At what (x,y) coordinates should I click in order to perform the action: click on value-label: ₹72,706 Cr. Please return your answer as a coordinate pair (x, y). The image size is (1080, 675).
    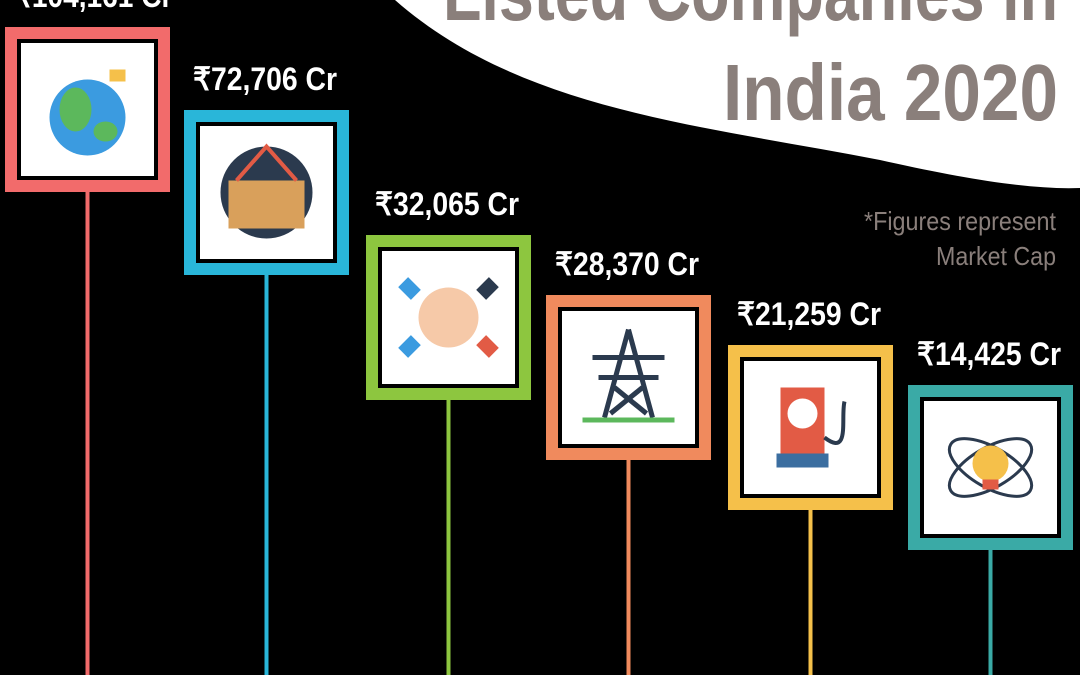
    Looking at the image, I should click on (265, 79).